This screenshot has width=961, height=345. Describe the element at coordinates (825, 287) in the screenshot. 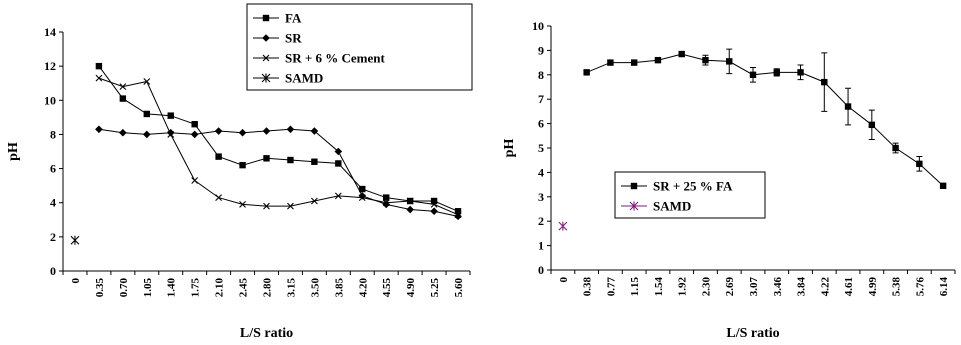

I see `right-x-tick-label: 4.22` at that location.